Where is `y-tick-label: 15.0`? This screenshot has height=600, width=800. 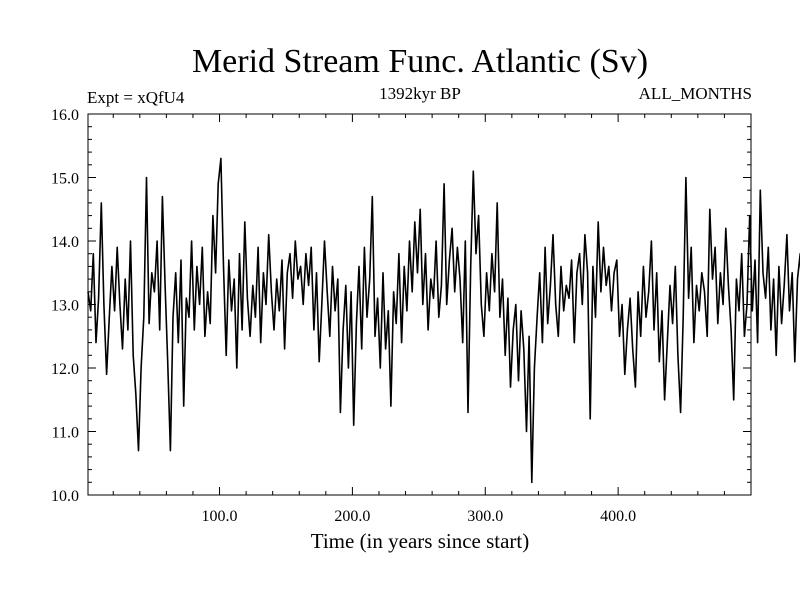
y-tick-label: 15.0 is located at coordinates (65, 179).